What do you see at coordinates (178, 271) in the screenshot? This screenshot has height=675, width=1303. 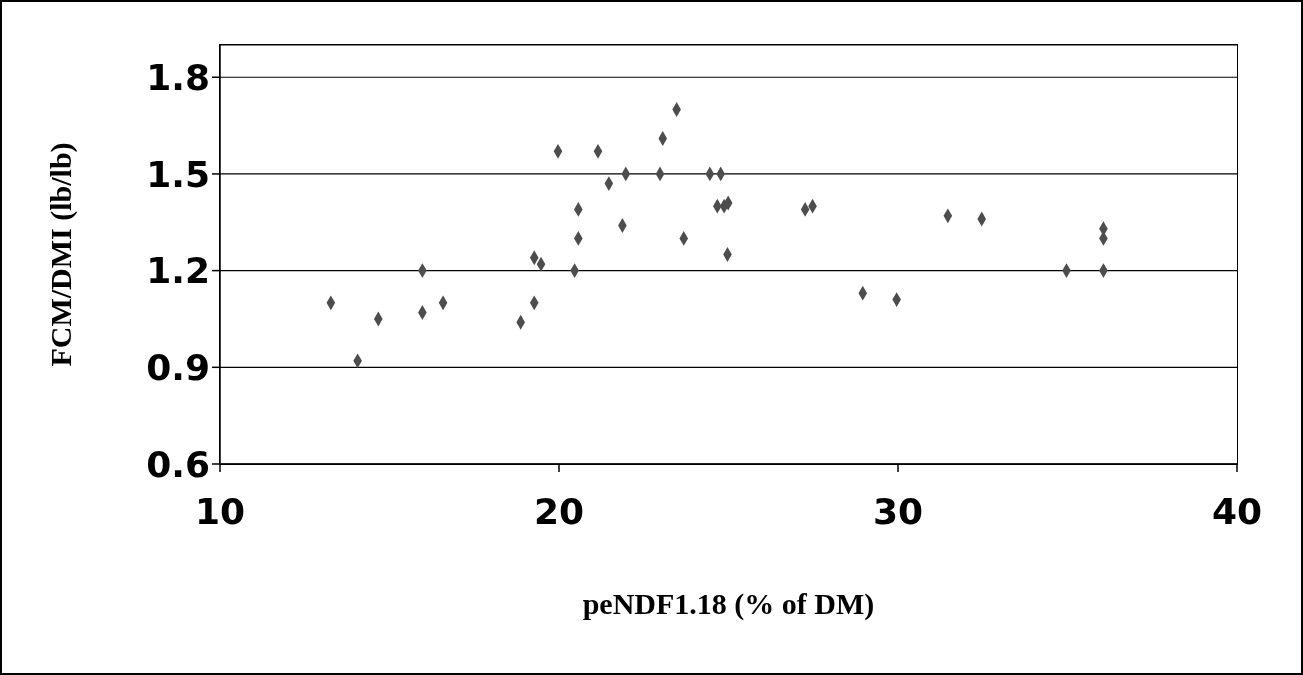 I see `y-tick-label: 1.2` at bounding box center [178, 271].